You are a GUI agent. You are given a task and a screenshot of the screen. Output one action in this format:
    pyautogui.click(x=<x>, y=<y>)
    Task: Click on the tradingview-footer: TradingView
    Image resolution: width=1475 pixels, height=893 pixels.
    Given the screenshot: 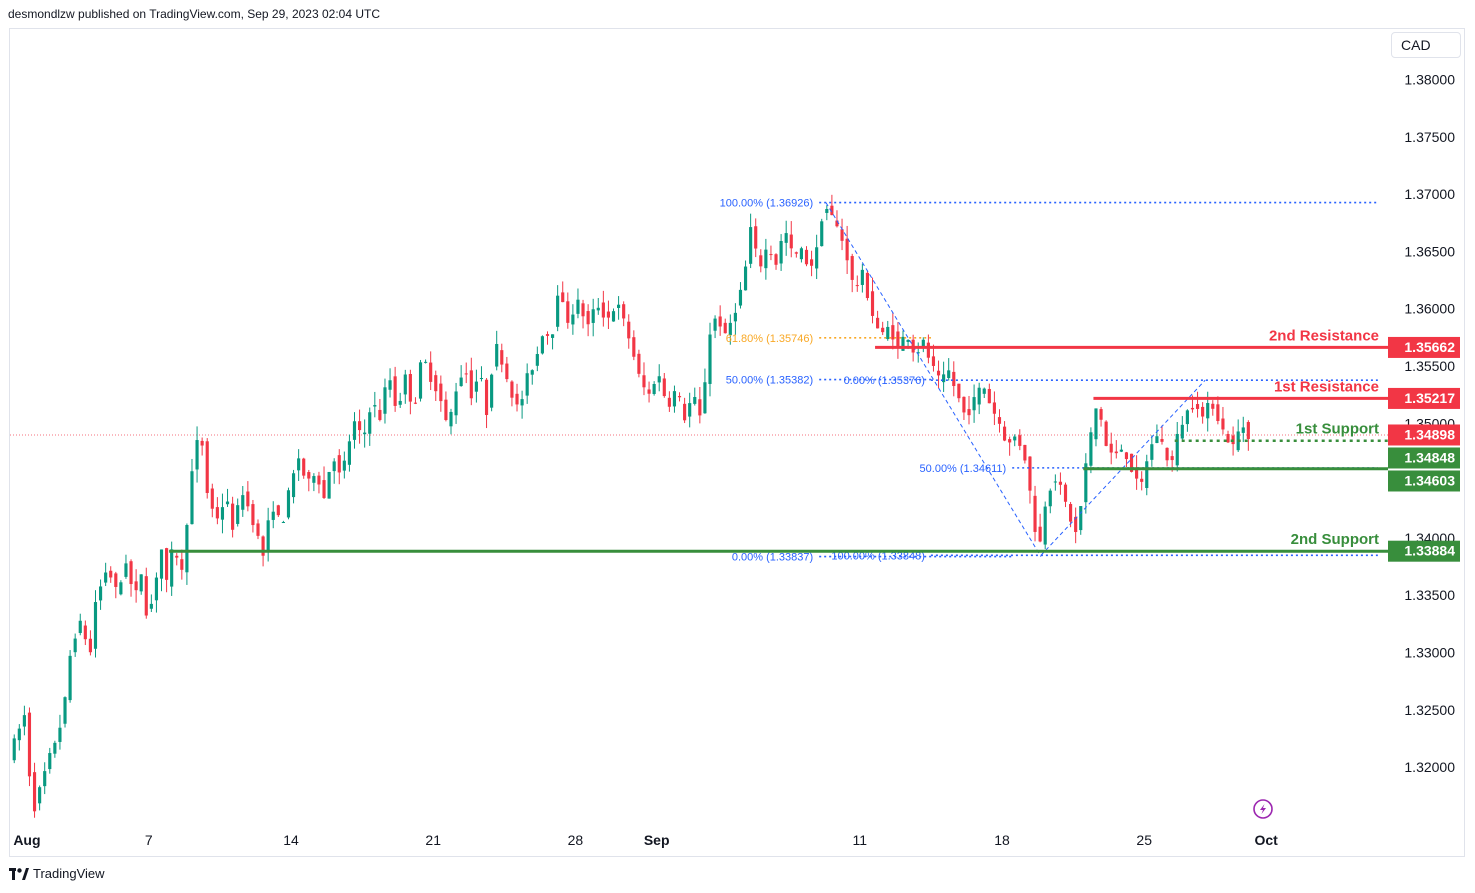 What is the action you would take?
    pyautogui.click(x=57, y=873)
    